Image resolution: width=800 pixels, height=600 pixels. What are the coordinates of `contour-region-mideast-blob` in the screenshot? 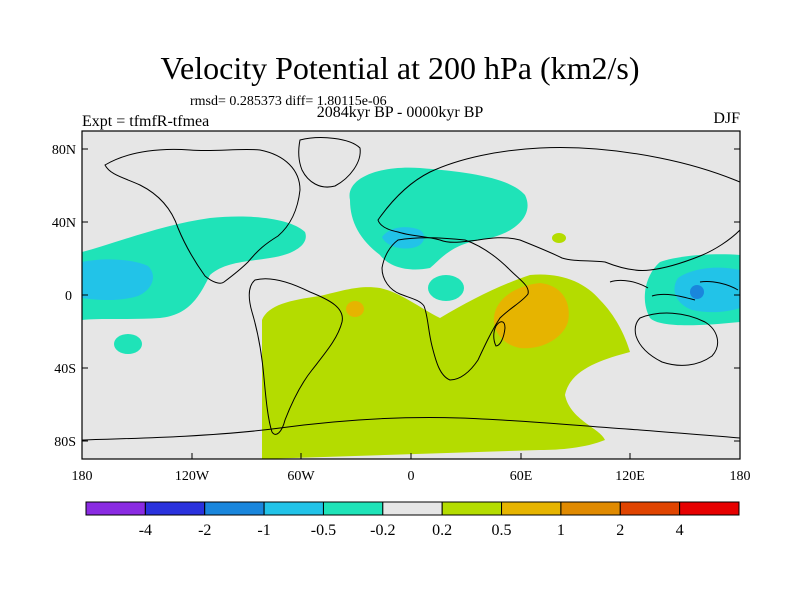 It's located at (559, 238).